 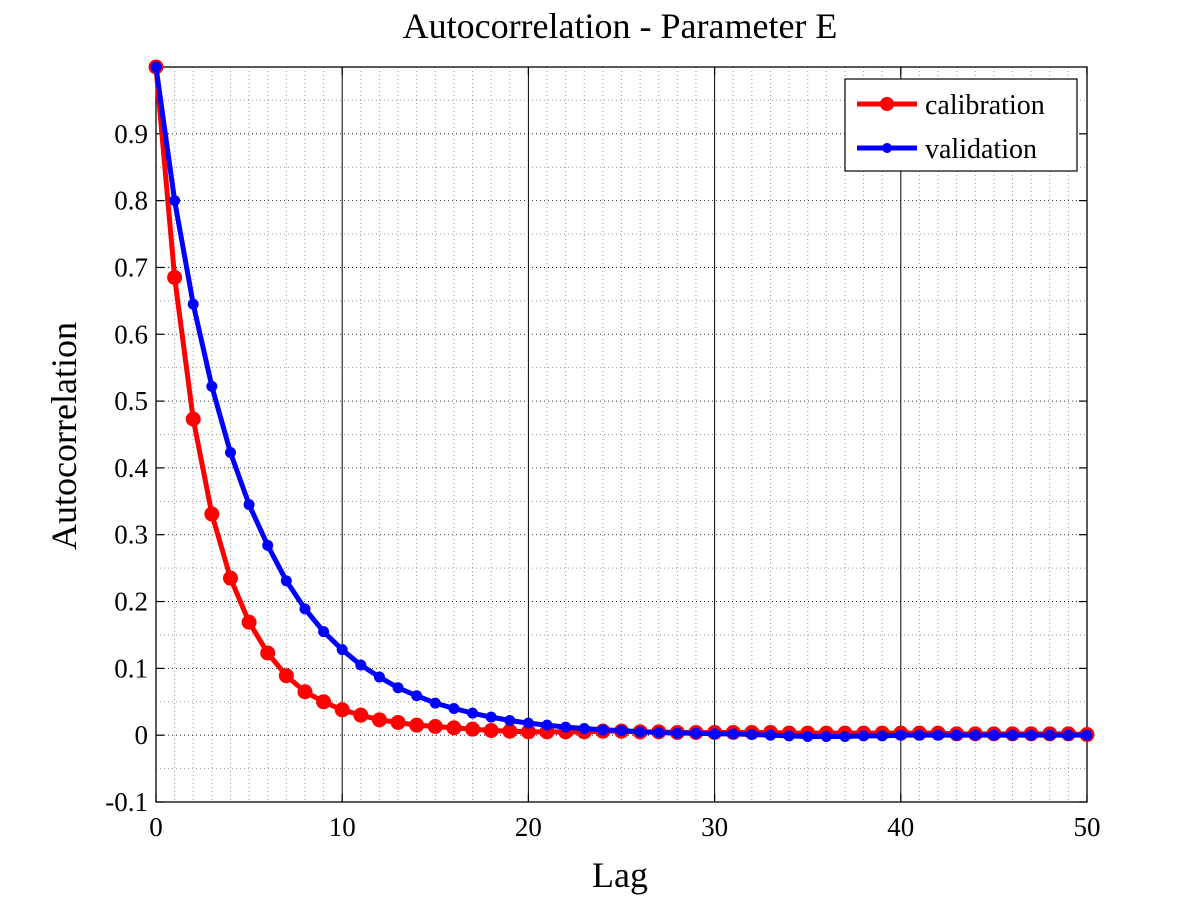 I want to click on legend: calibration validation, so click(x=961, y=125).